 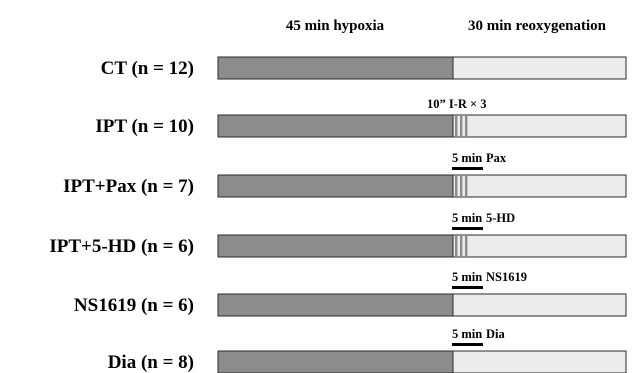 What do you see at coordinates (335, 26) in the screenshot?
I see `header-hypoxia: 45 min hypoxia` at bounding box center [335, 26].